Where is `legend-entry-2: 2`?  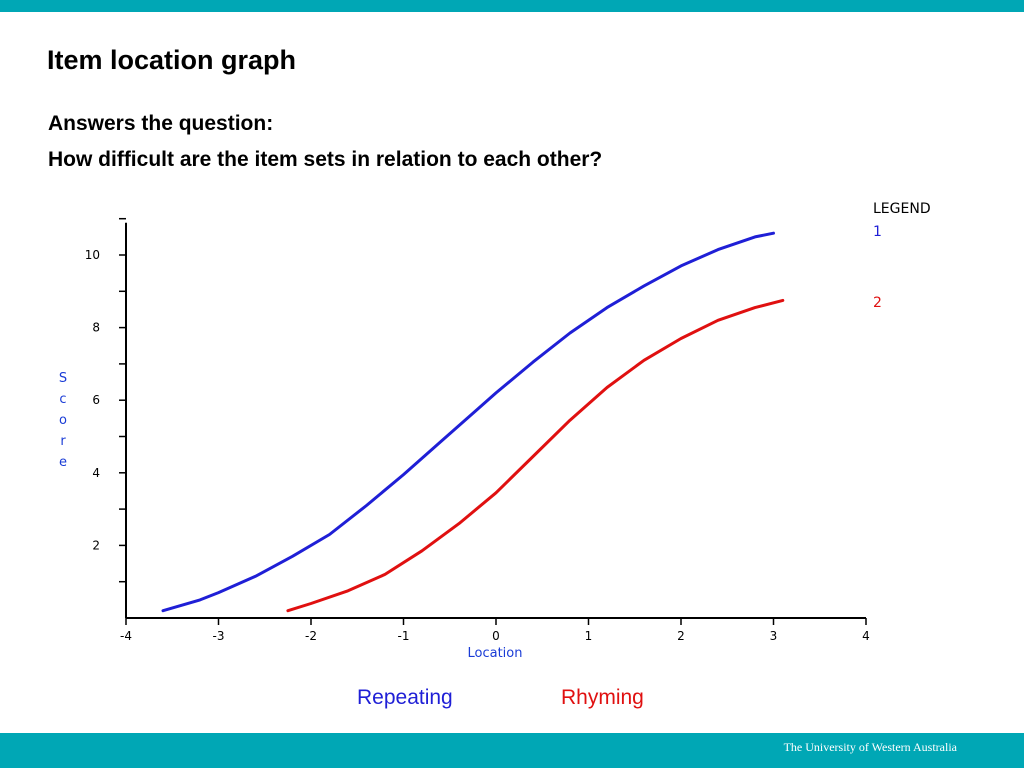 legend-entry-2: 2 is located at coordinates (877, 303).